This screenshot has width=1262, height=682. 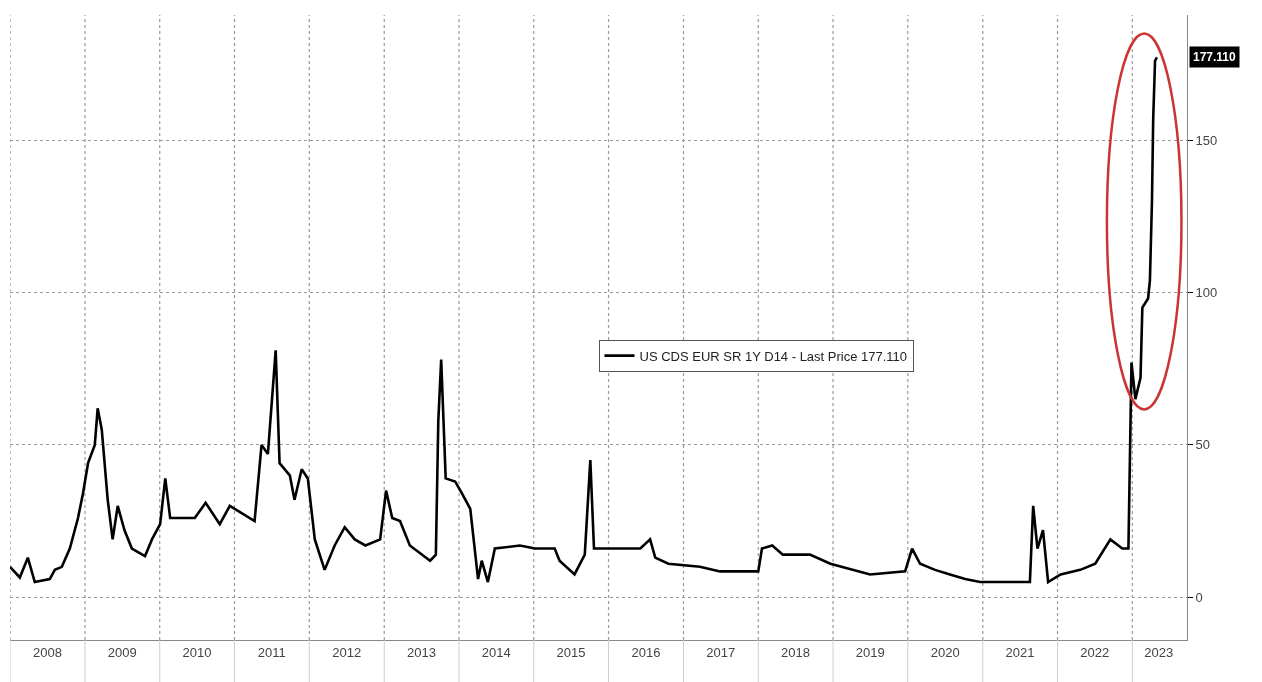 What do you see at coordinates (271, 652) in the screenshot?
I see `x-tick-label: 2011` at bounding box center [271, 652].